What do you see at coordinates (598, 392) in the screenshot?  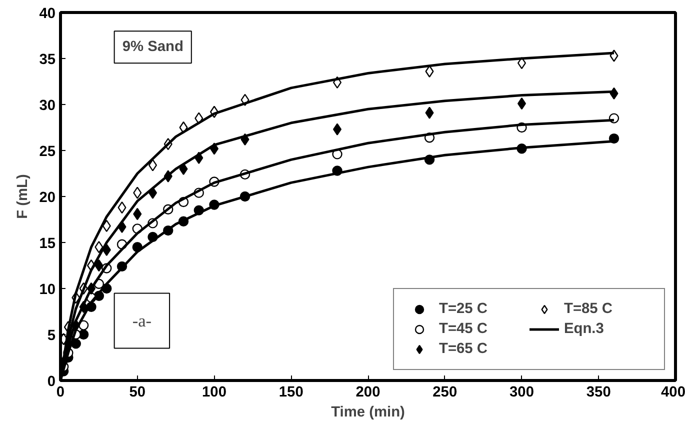 I see `x-tick-label: 350` at bounding box center [598, 392].